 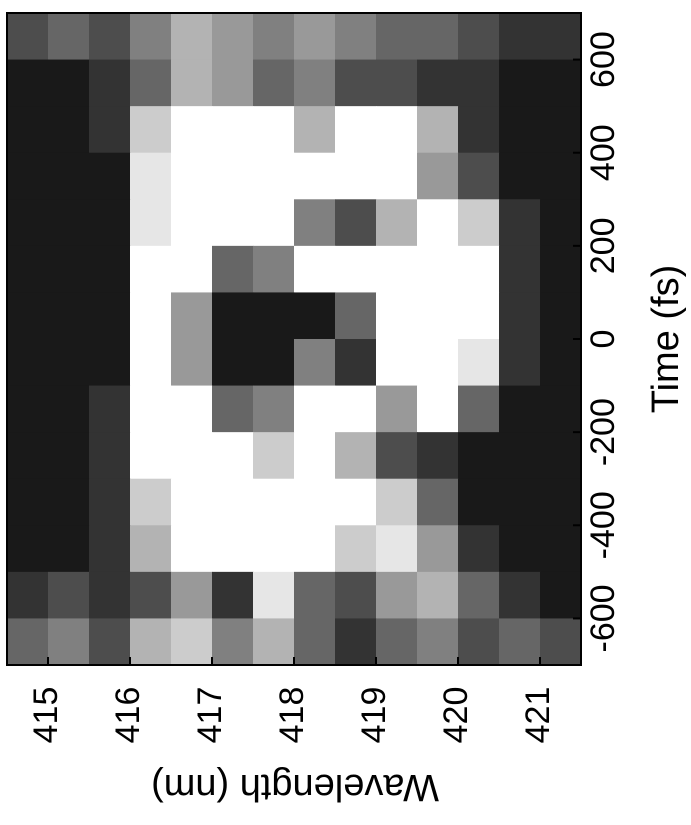 I want to click on y-axis-label: Time (fs), so click(x=666, y=339).